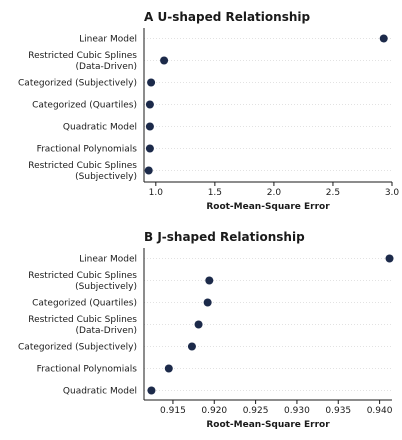 Image resolution: width=402 pixels, height=440 pixels. What do you see at coordinates (215, 193) in the screenshot?
I see `panel-a-x-tick-label: 1.5` at bounding box center [215, 193].